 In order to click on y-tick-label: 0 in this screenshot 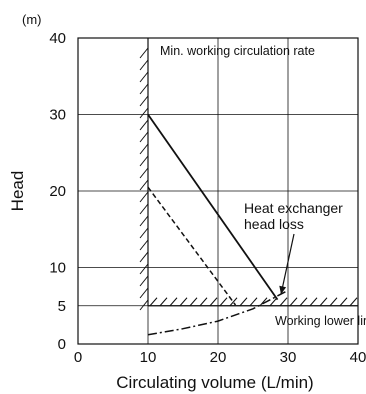, I will do `click(62, 344)`.